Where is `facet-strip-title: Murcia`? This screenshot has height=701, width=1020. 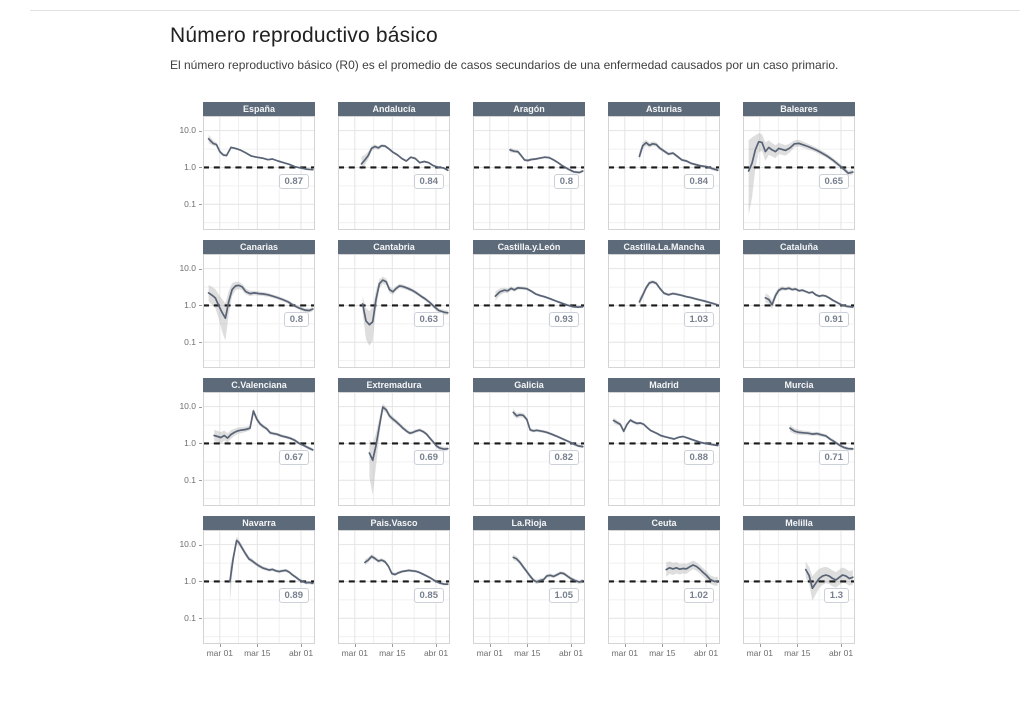 facet-strip-title: Murcia is located at coordinates (799, 385).